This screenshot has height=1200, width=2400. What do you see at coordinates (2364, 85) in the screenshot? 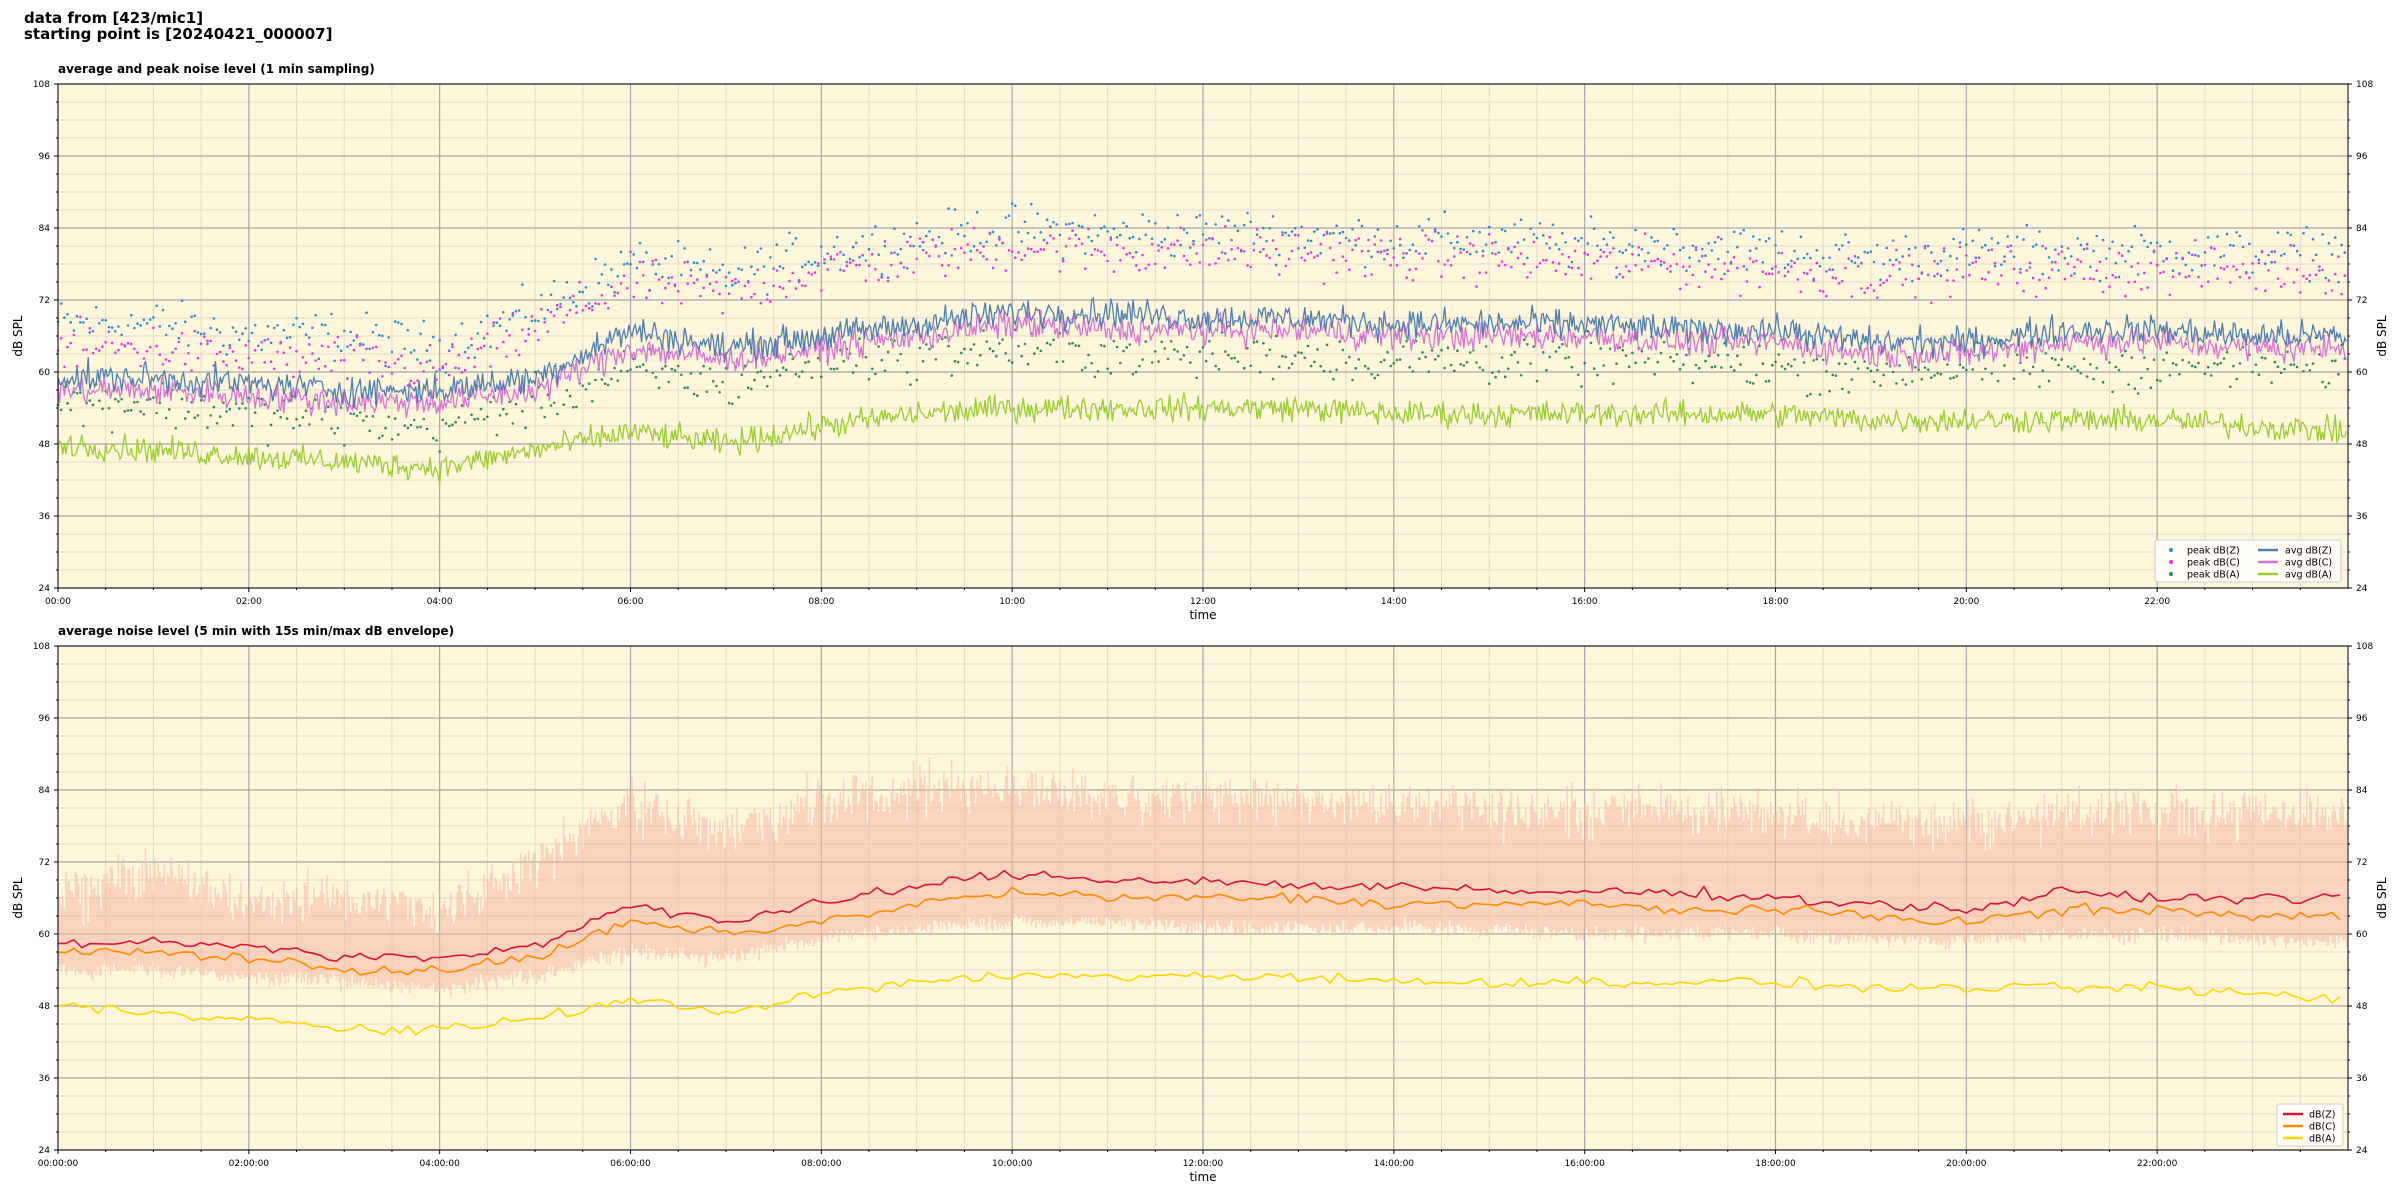
I see `y-tick-label: 108` at bounding box center [2364, 85].